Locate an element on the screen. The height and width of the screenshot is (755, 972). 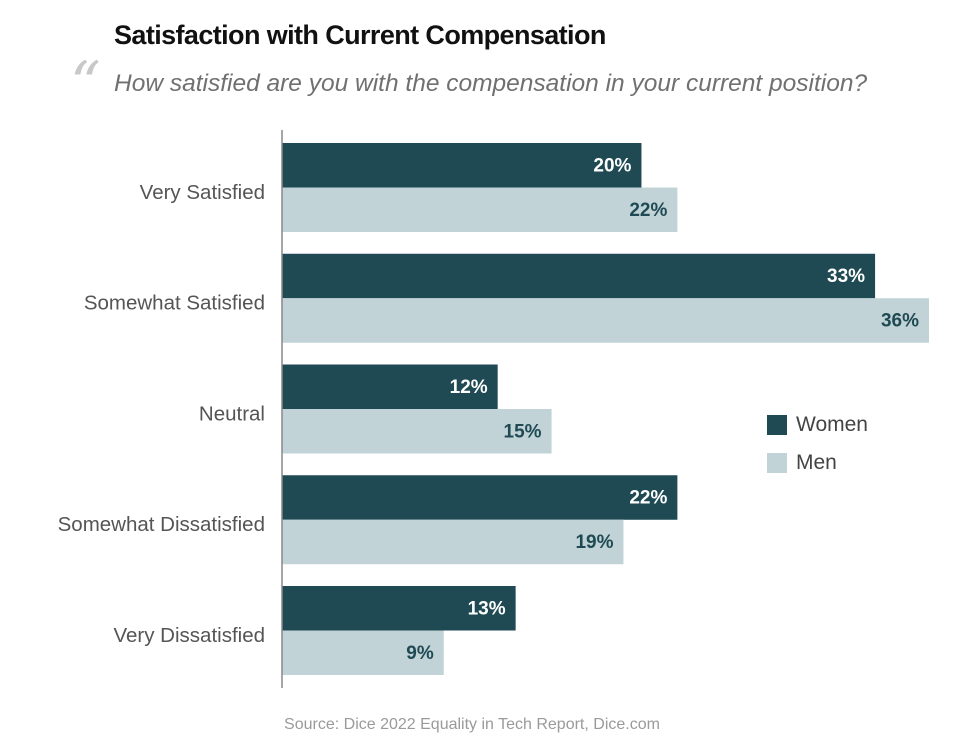
data-label-men-very-dissatisfied: 9% is located at coordinates (420, 653).